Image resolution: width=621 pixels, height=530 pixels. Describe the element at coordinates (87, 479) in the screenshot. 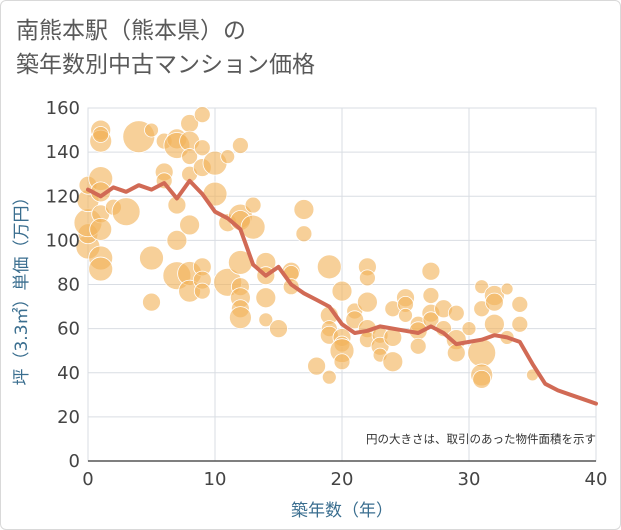

I see `x-tick-label: 0` at that location.